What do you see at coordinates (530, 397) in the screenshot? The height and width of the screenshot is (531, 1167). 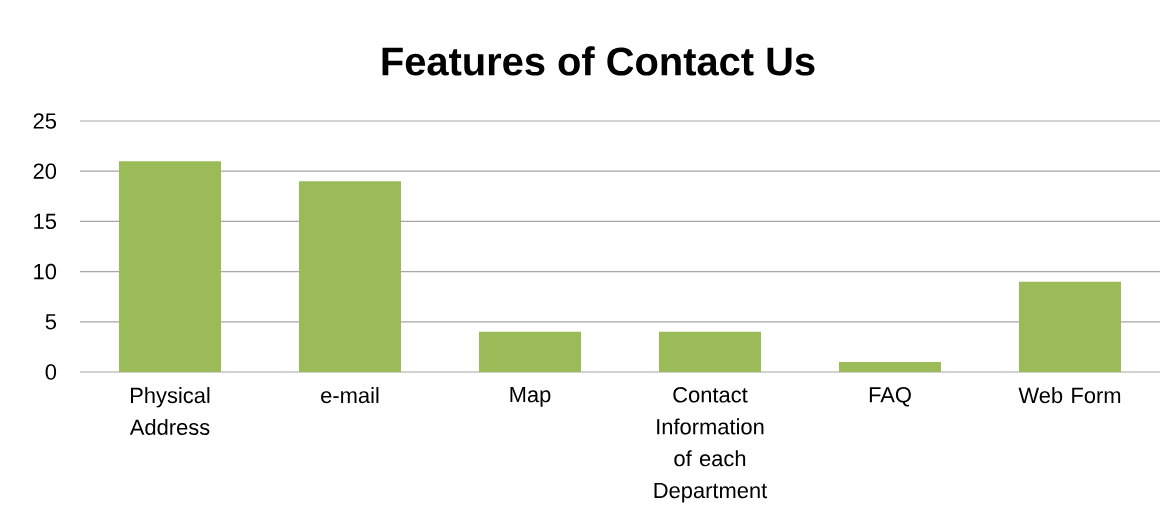 I see `x-tick-label: Map` at bounding box center [530, 397].